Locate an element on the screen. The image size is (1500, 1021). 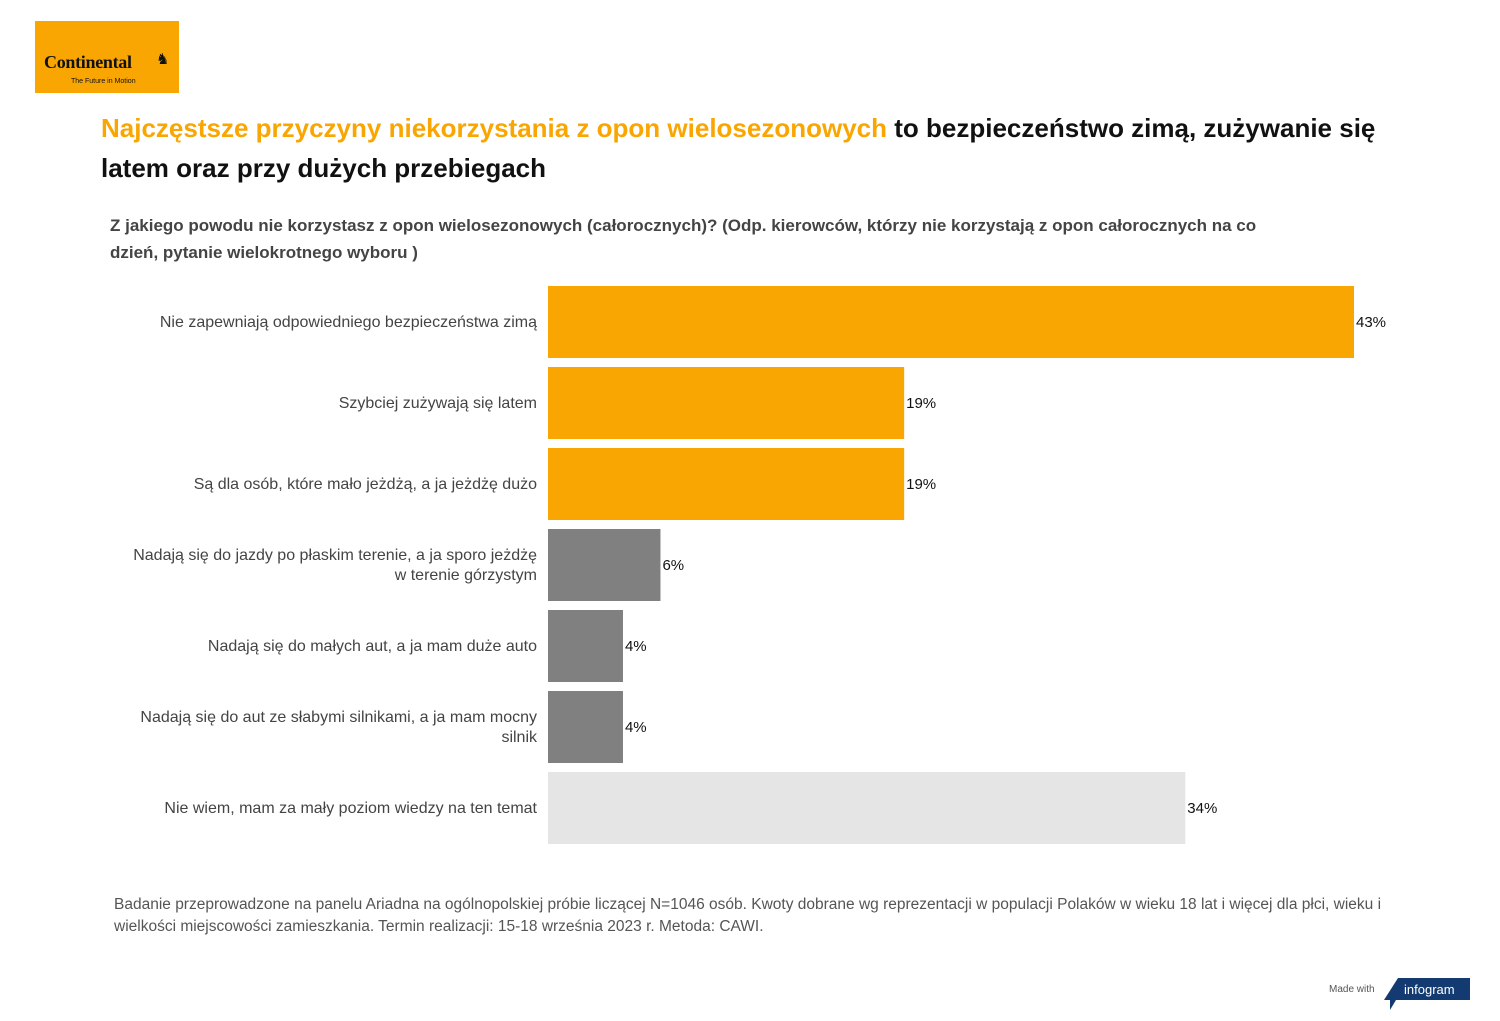
horse-icon: ♞ is located at coordinates (163, 59).